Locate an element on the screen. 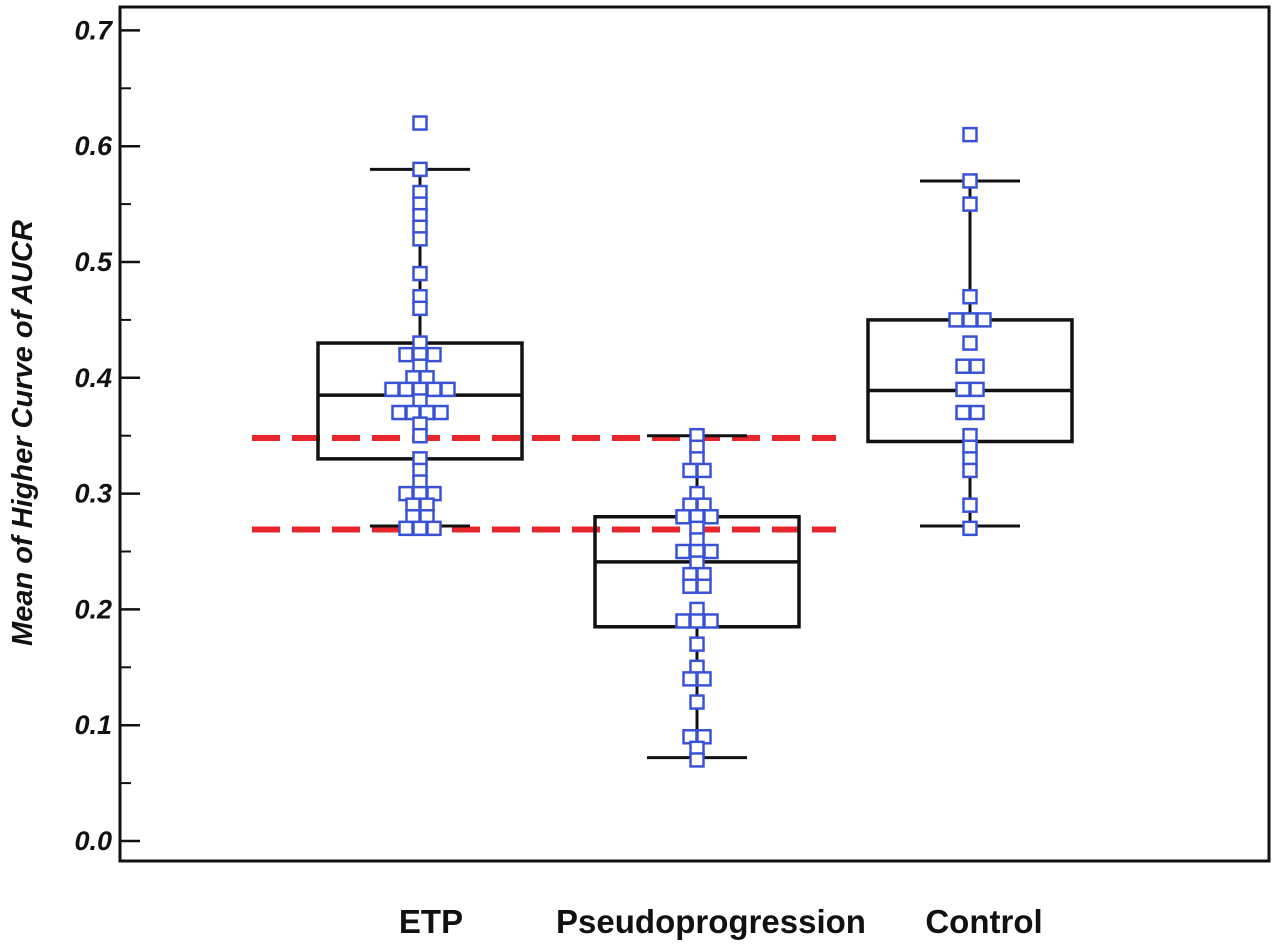 The width and height of the screenshot is (1280, 949). y-tick-label: 0.5 is located at coordinates (93, 262).